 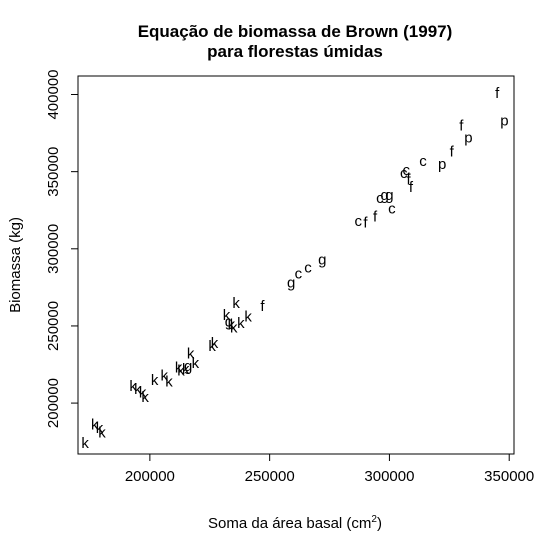 I want to click on x-axis-label: Soma da área basal (cm2), so click(x=295, y=523).